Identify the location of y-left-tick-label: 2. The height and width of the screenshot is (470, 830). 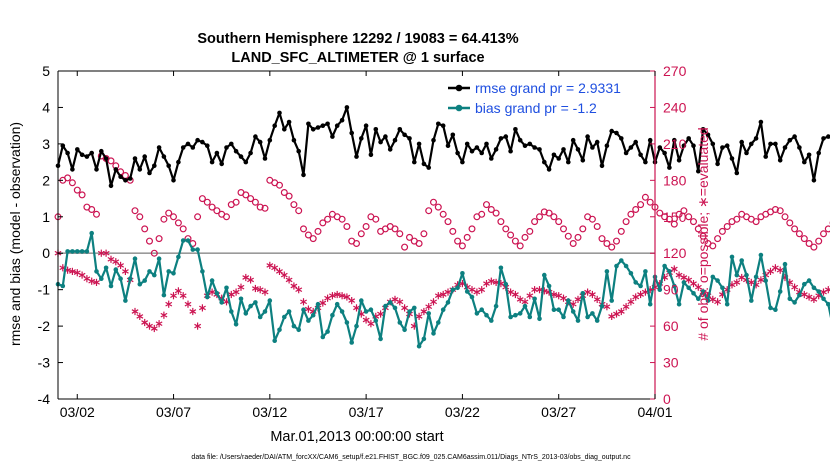
(46, 180).